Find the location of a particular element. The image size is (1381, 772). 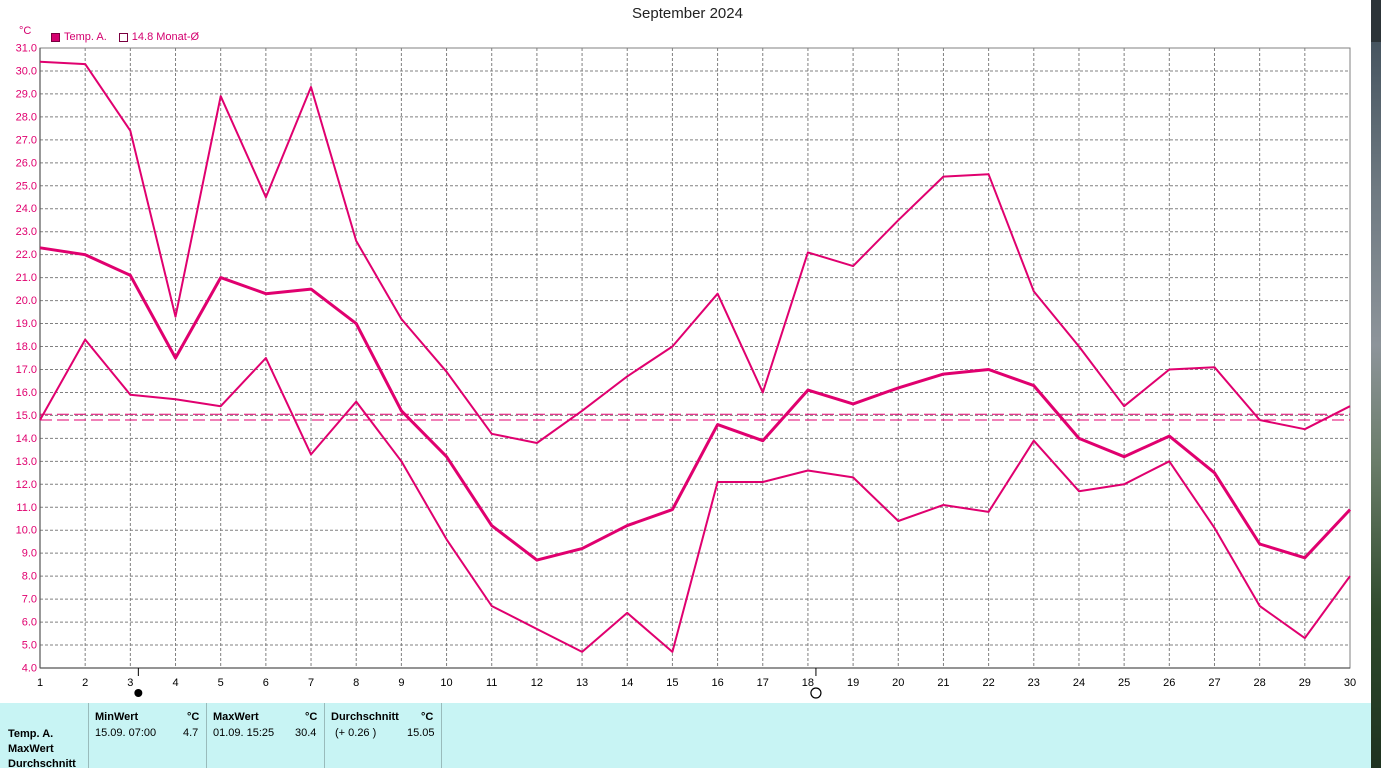

stats-min-unit: °C is located at coordinates (193, 717).